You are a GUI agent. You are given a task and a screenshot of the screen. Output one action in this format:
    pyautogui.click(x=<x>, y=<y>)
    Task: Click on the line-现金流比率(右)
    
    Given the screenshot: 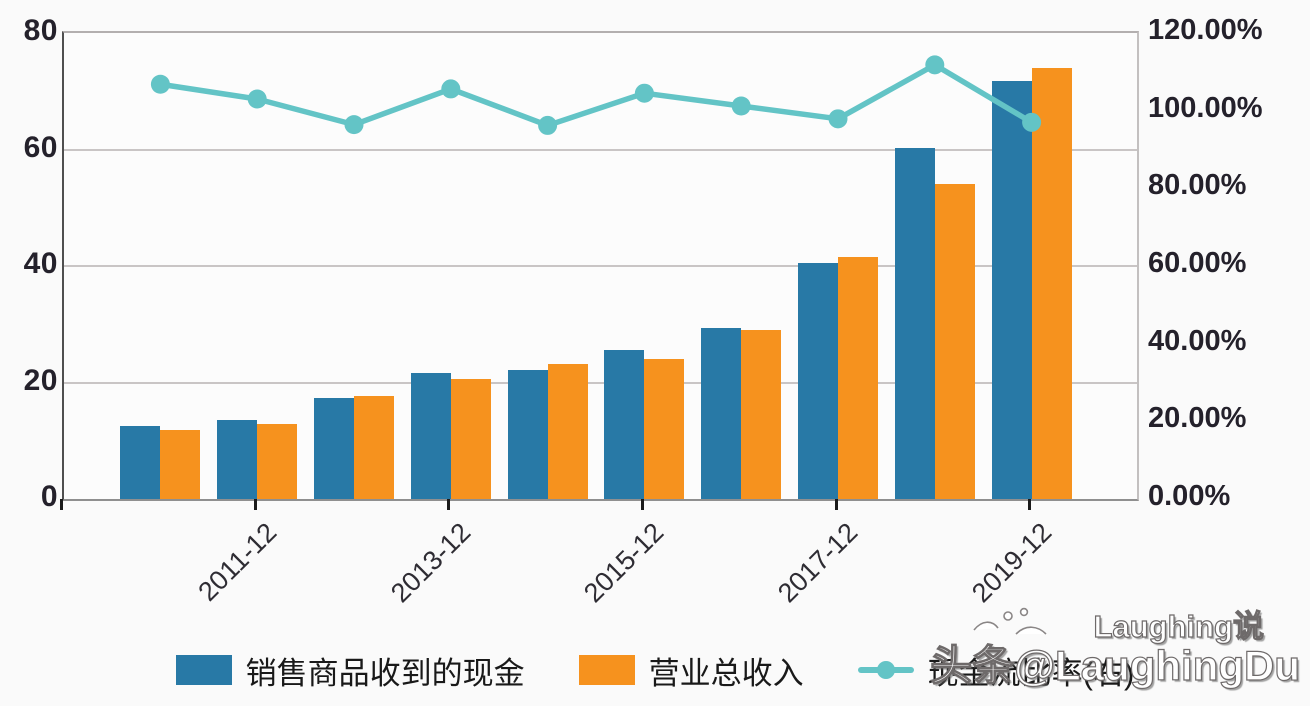 What is the action you would take?
    pyautogui.click(x=596, y=95)
    